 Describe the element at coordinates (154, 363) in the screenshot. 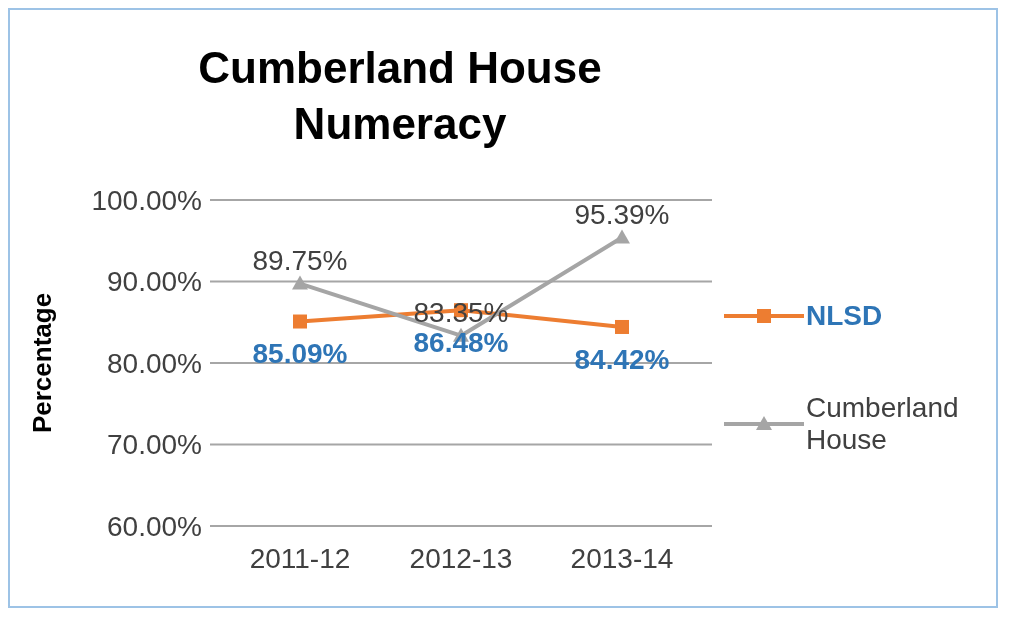

I see `y-tick-label: 80.00%` at that location.